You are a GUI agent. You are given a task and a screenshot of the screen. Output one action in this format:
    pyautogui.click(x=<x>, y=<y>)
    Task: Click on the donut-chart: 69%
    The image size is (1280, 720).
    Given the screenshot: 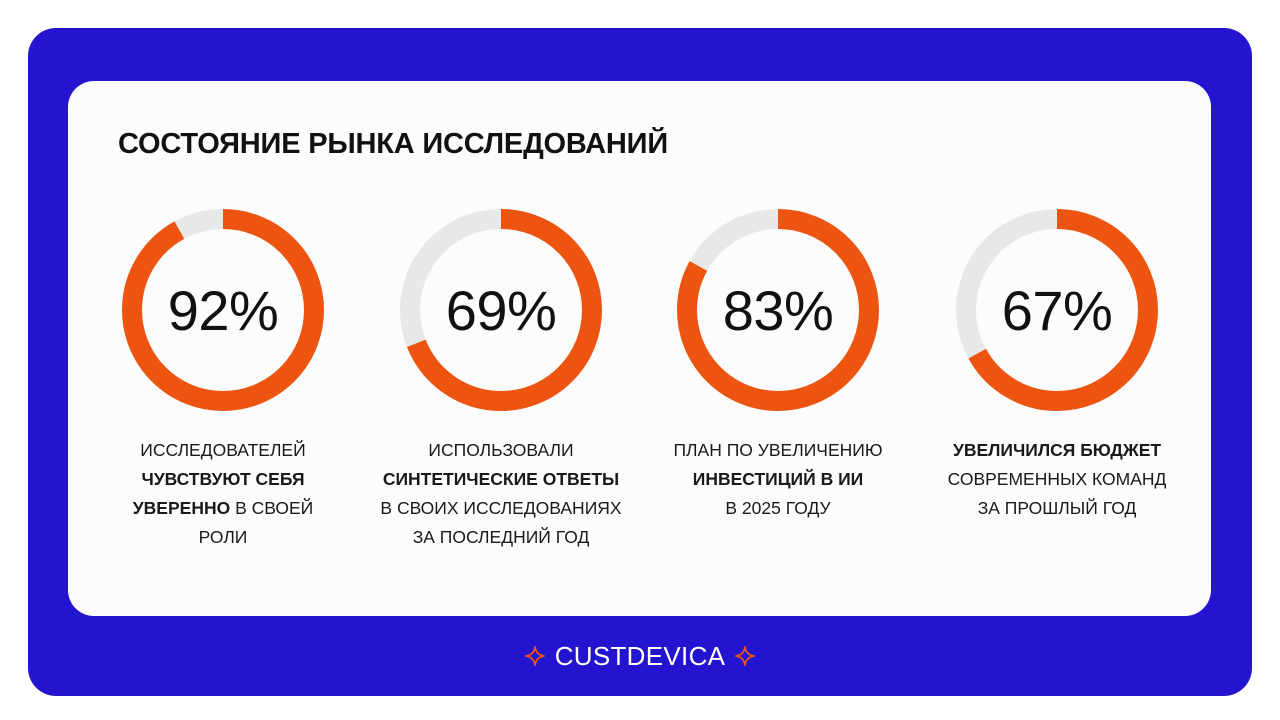 What is the action you would take?
    pyautogui.click(x=501, y=310)
    